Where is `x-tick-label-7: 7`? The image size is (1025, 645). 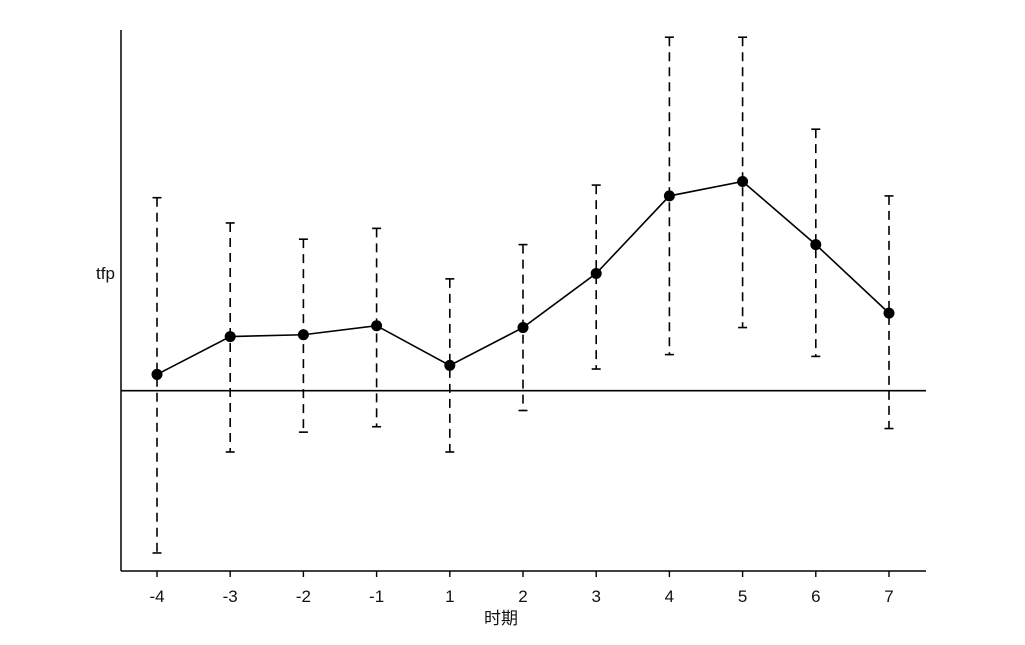
x-tick-label-7: 7 is located at coordinates (888, 596).